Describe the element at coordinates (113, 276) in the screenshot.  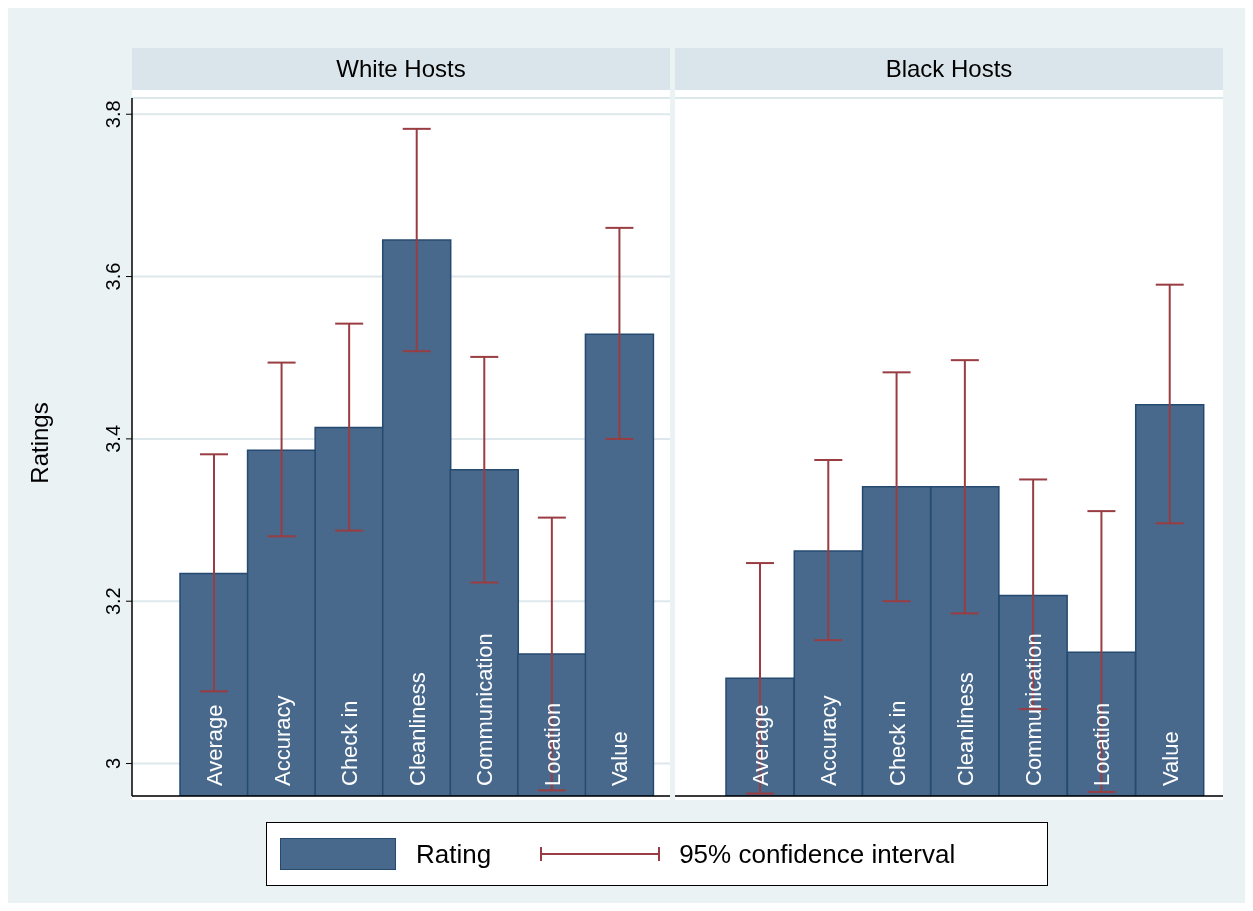
I see `y-tick-label: 3.6` at that location.